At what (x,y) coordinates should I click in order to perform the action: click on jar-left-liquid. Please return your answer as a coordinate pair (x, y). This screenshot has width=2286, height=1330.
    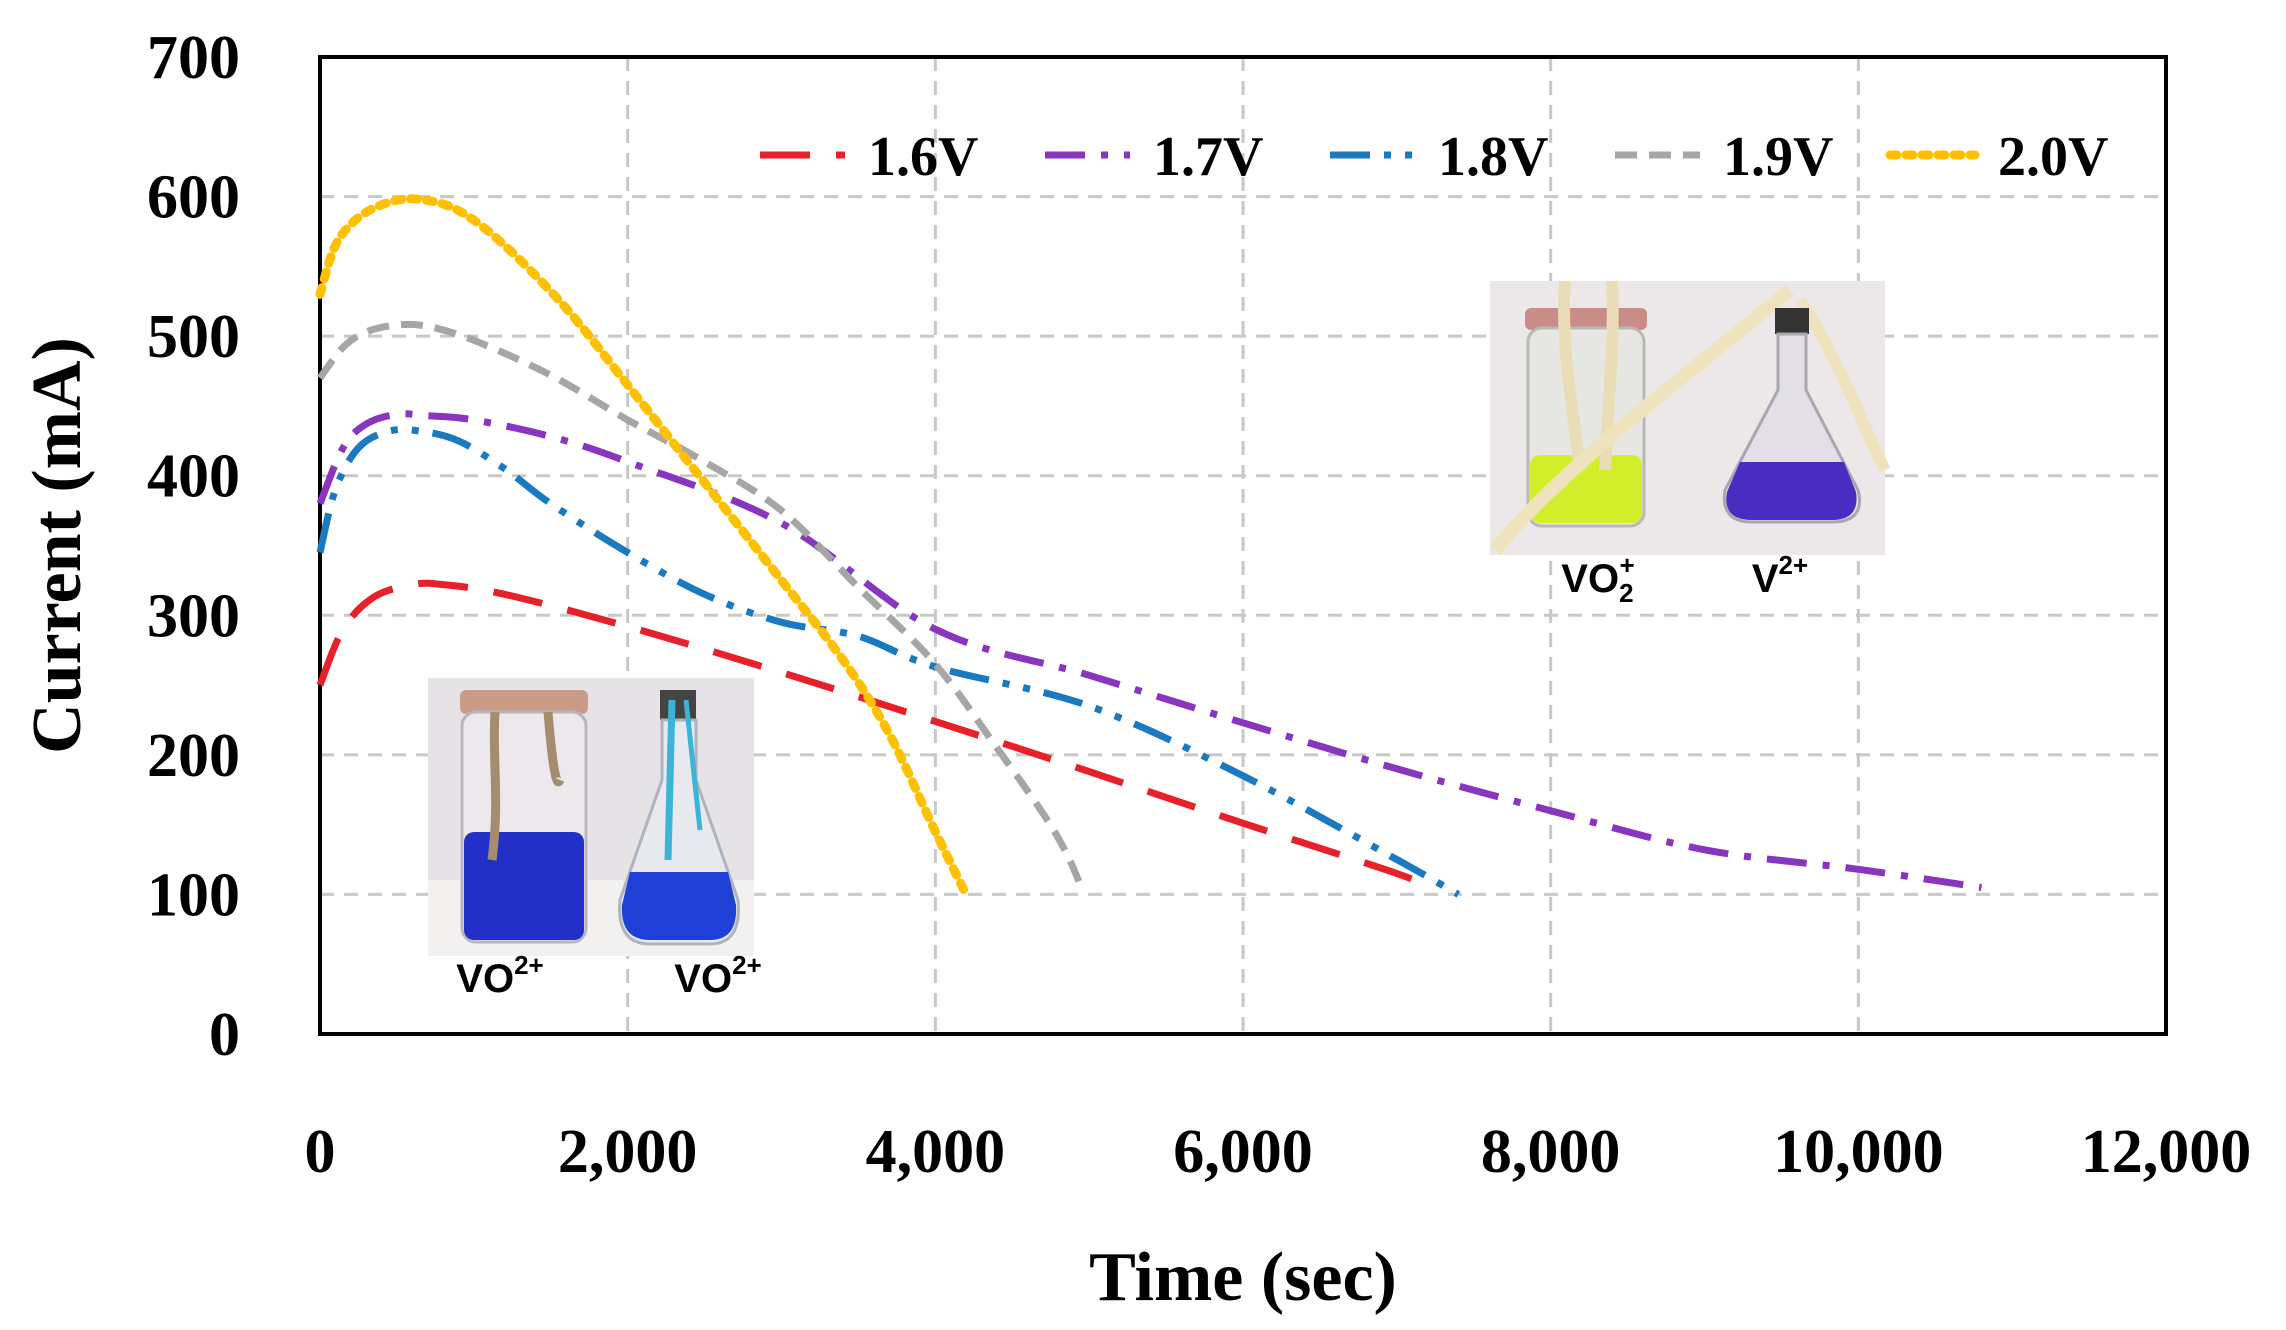
    Looking at the image, I should click on (524, 886).